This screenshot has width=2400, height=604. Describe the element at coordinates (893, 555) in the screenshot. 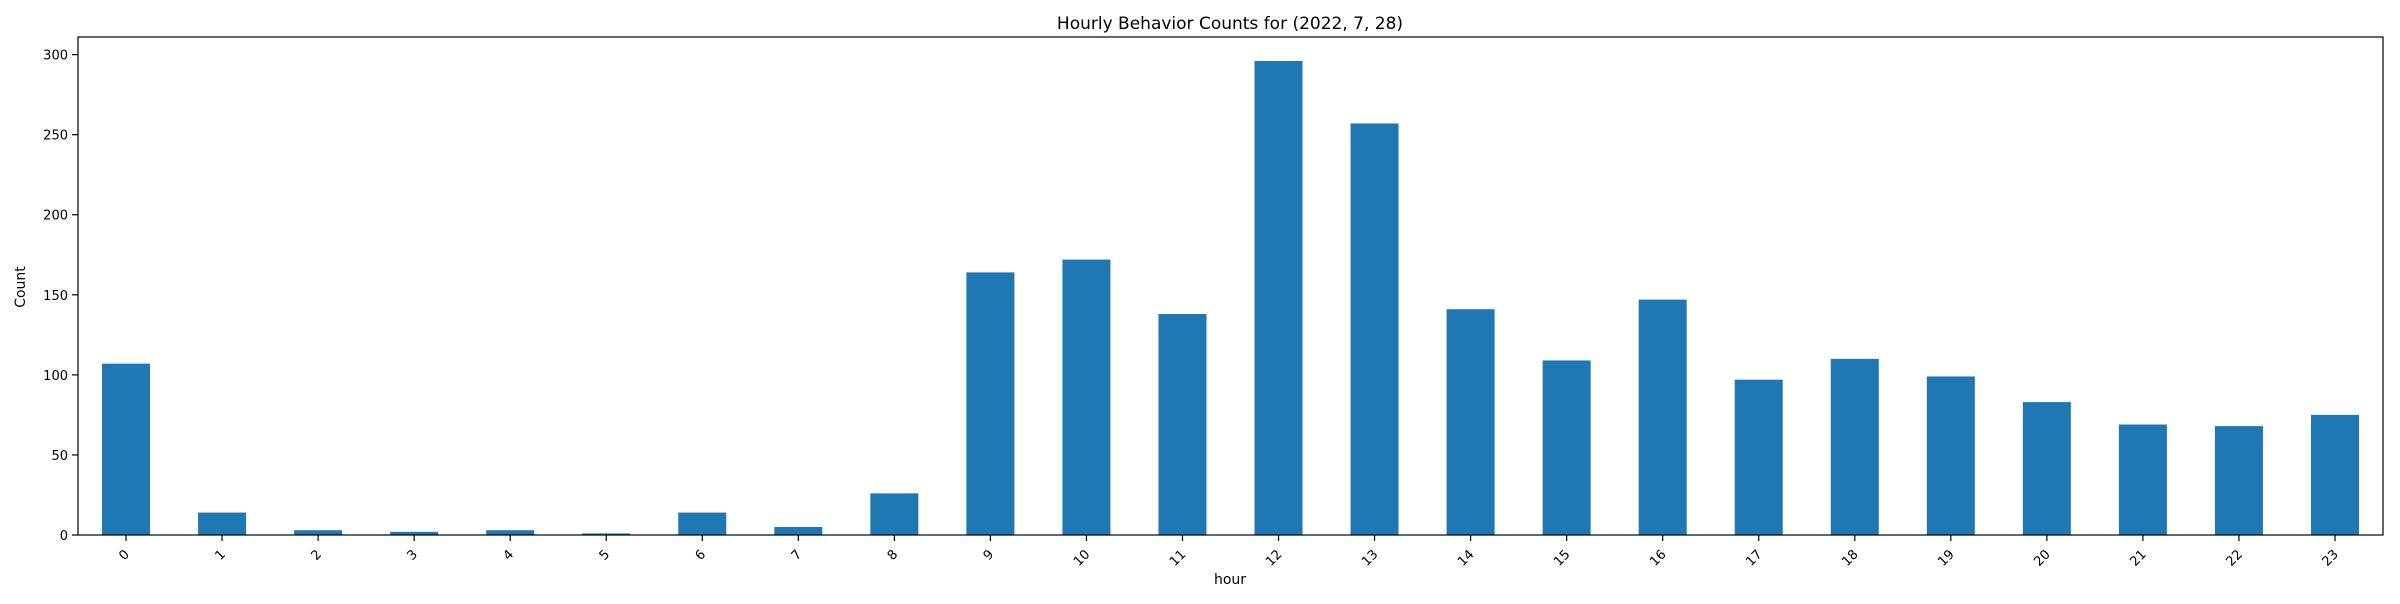

I see `x-tick-label: 8` at that location.